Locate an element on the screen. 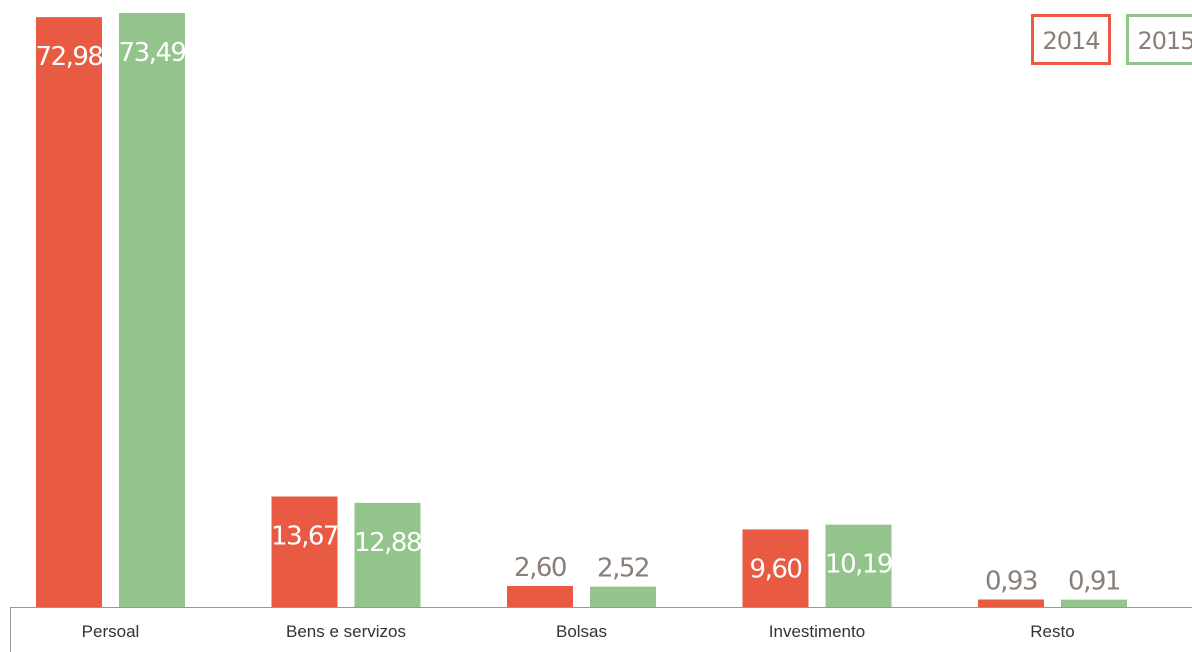 Image resolution: width=1192 pixels, height=652 pixels. legend-label-2015: 2015 is located at coordinates (1164, 41).